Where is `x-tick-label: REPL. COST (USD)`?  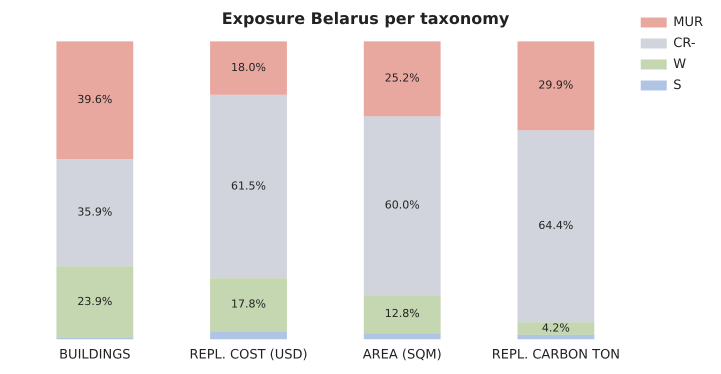 x-tick-label: REPL. COST (USD) is located at coordinates (248, 355).